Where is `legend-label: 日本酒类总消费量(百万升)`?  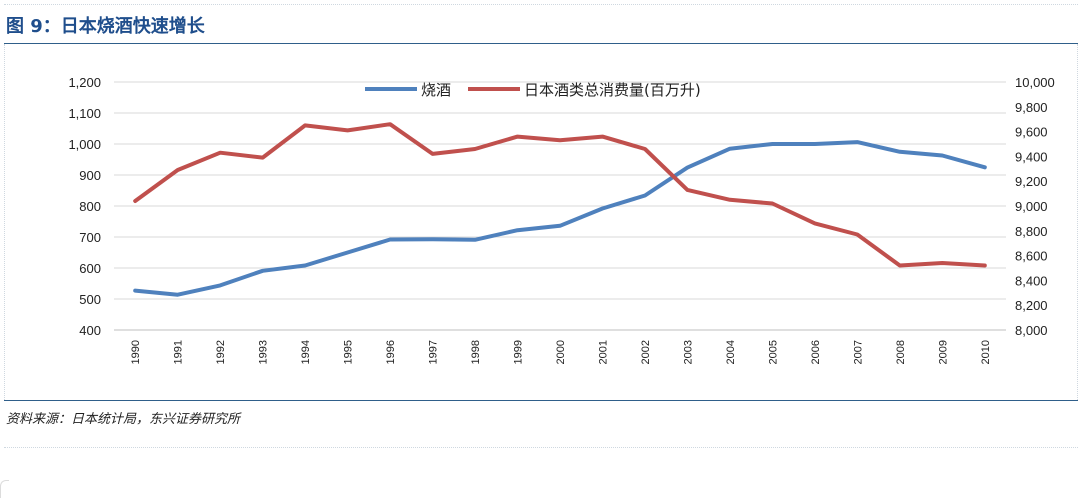
legend-label: 日本酒类总消费量(百万升) is located at coordinates (612, 90).